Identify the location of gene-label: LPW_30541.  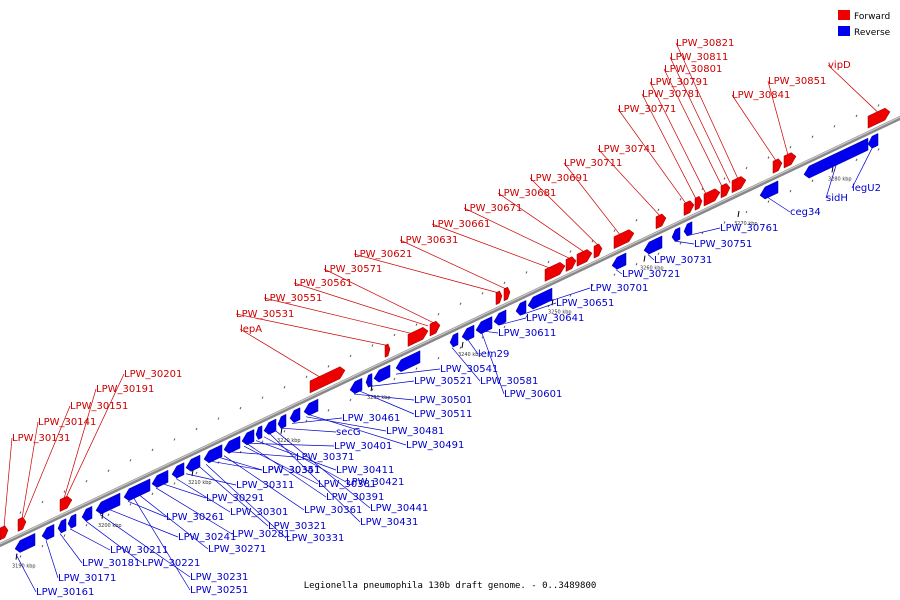
(469, 369).